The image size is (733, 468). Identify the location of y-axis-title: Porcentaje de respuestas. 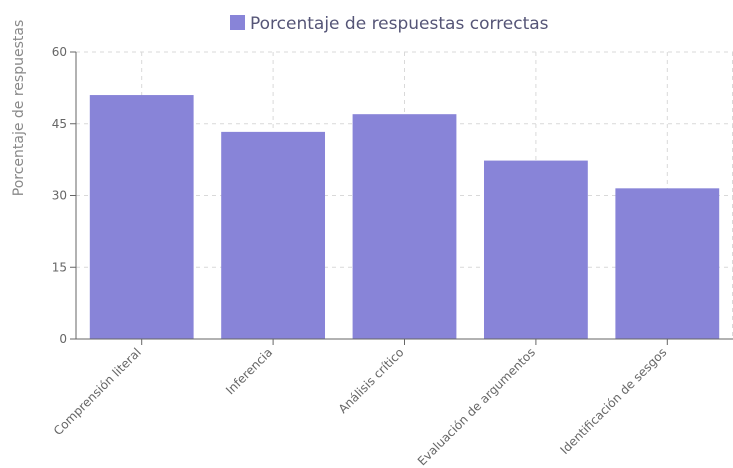
(19, 108).